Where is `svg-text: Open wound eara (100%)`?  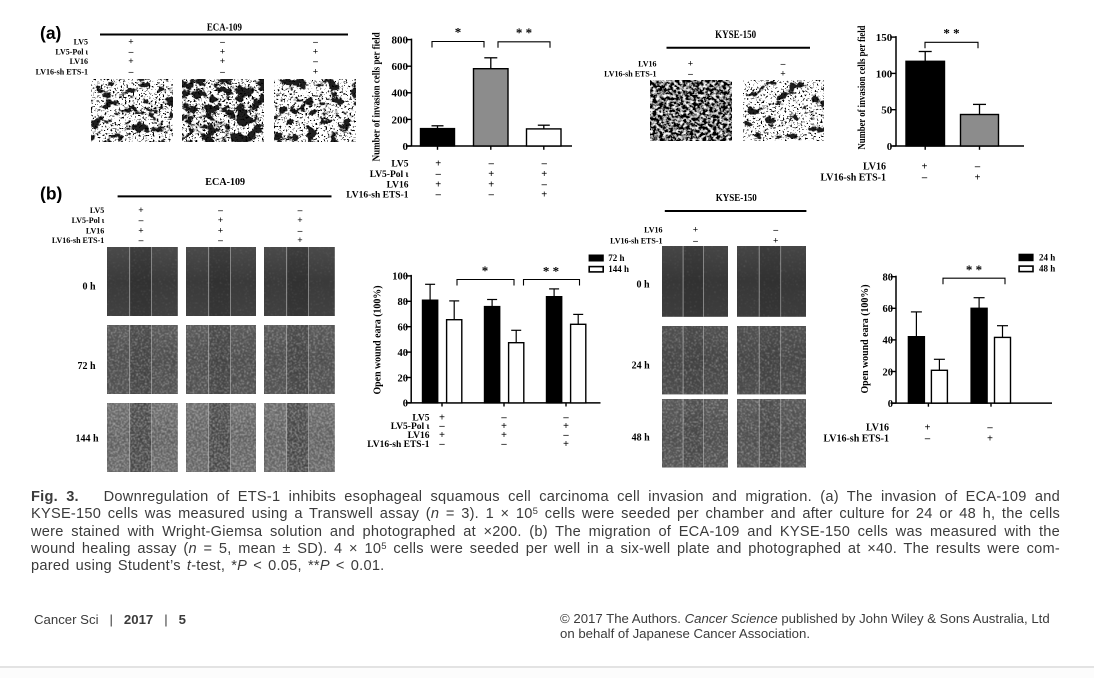
svg-text: Open wound eara (100%) is located at coordinates (865, 338).